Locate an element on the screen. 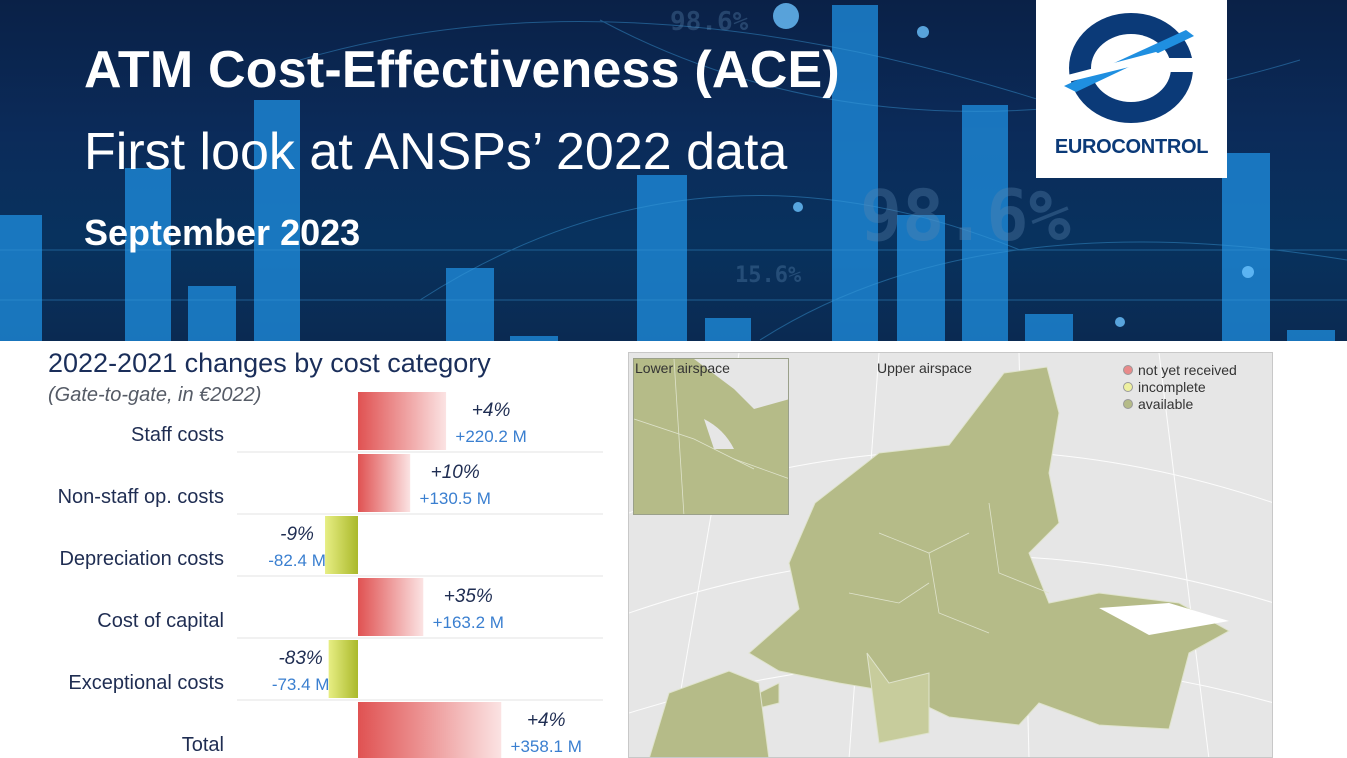  eurocontrol-logo: EUROCONTROL is located at coordinates (1131, 89).